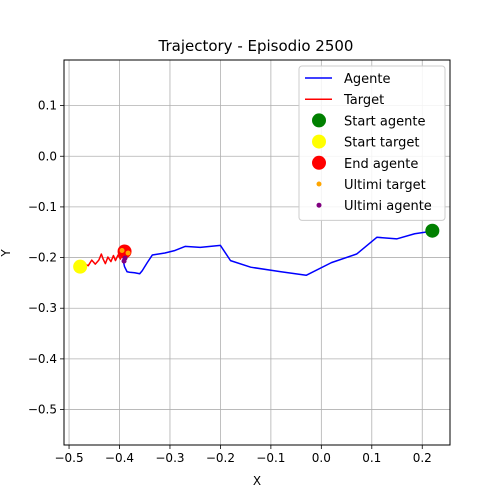  Describe the element at coordinates (42, 410) in the screenshot. I see `y-tick-label: −0.5` at that location.